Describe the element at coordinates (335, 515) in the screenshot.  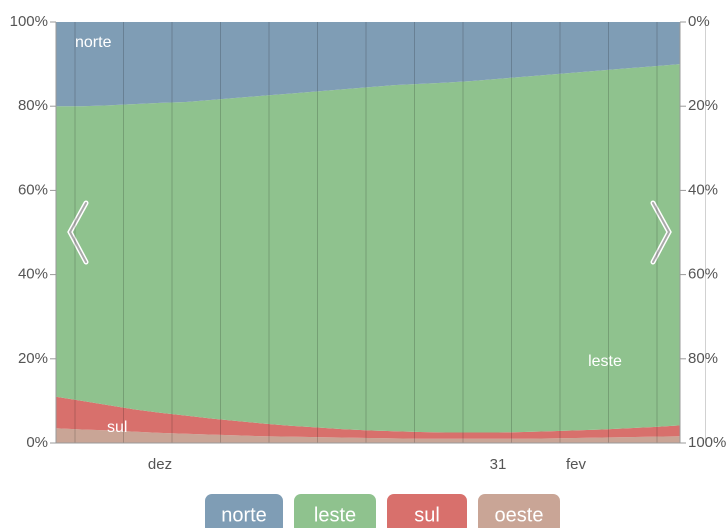
I see `legend-label: leste` at that location.